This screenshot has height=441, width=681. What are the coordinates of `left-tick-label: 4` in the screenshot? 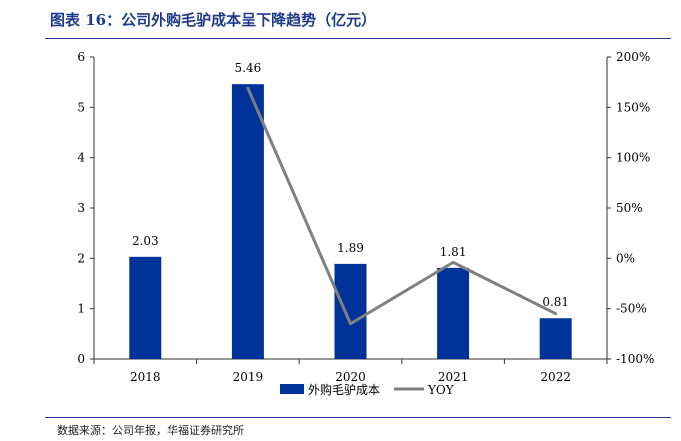 It's located at (81, 158).